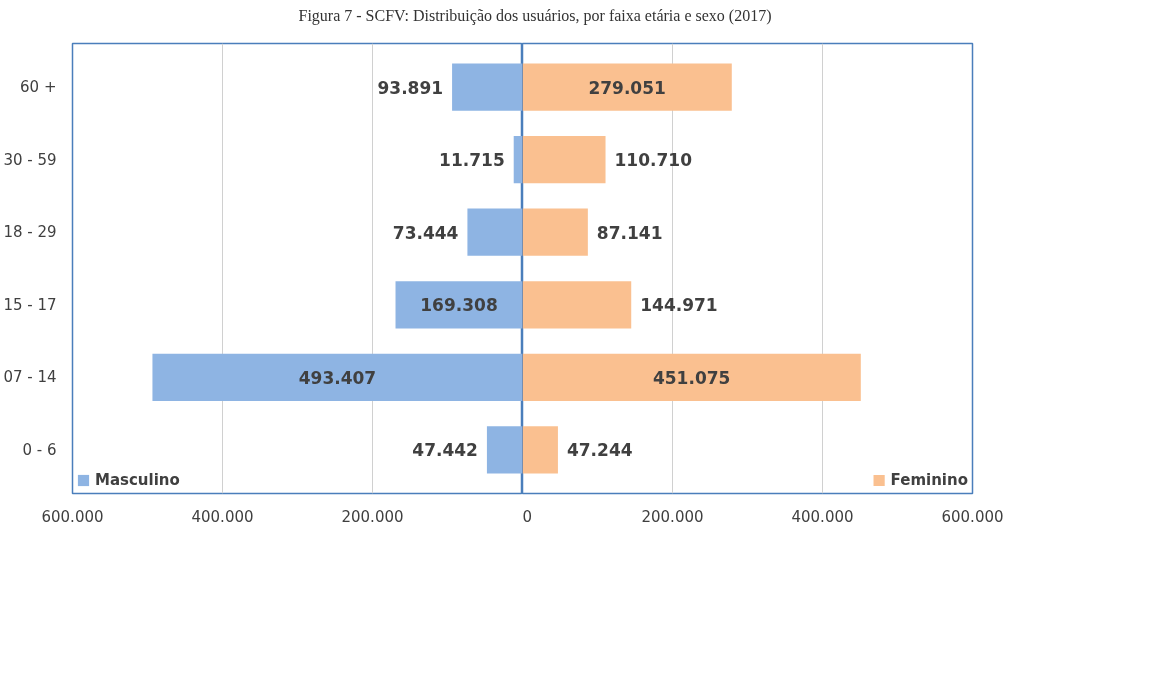  Describe the element at coordinates (445, 450) in the screenshot. I see `data-label: 47.442` at that location.